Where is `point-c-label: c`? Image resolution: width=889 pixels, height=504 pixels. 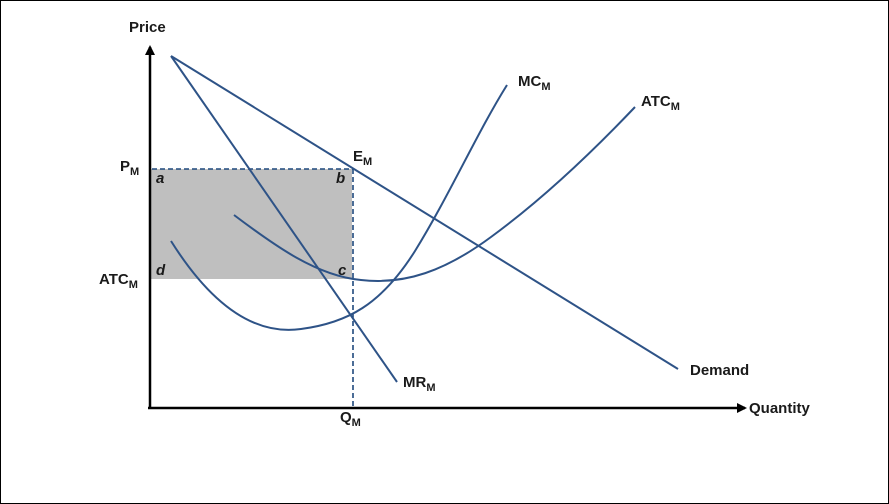 point-c-label: c is located at coordinates (342, 270).